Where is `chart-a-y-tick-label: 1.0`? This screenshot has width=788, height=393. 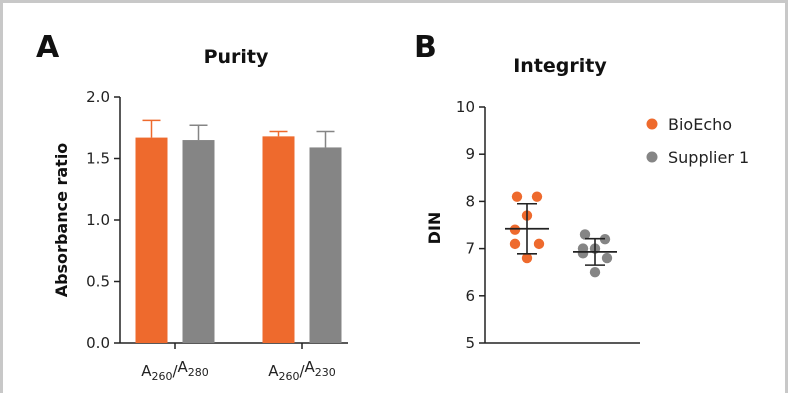
chart-a-y-tick-label: 1.0 is located at coordinates (98, 220).